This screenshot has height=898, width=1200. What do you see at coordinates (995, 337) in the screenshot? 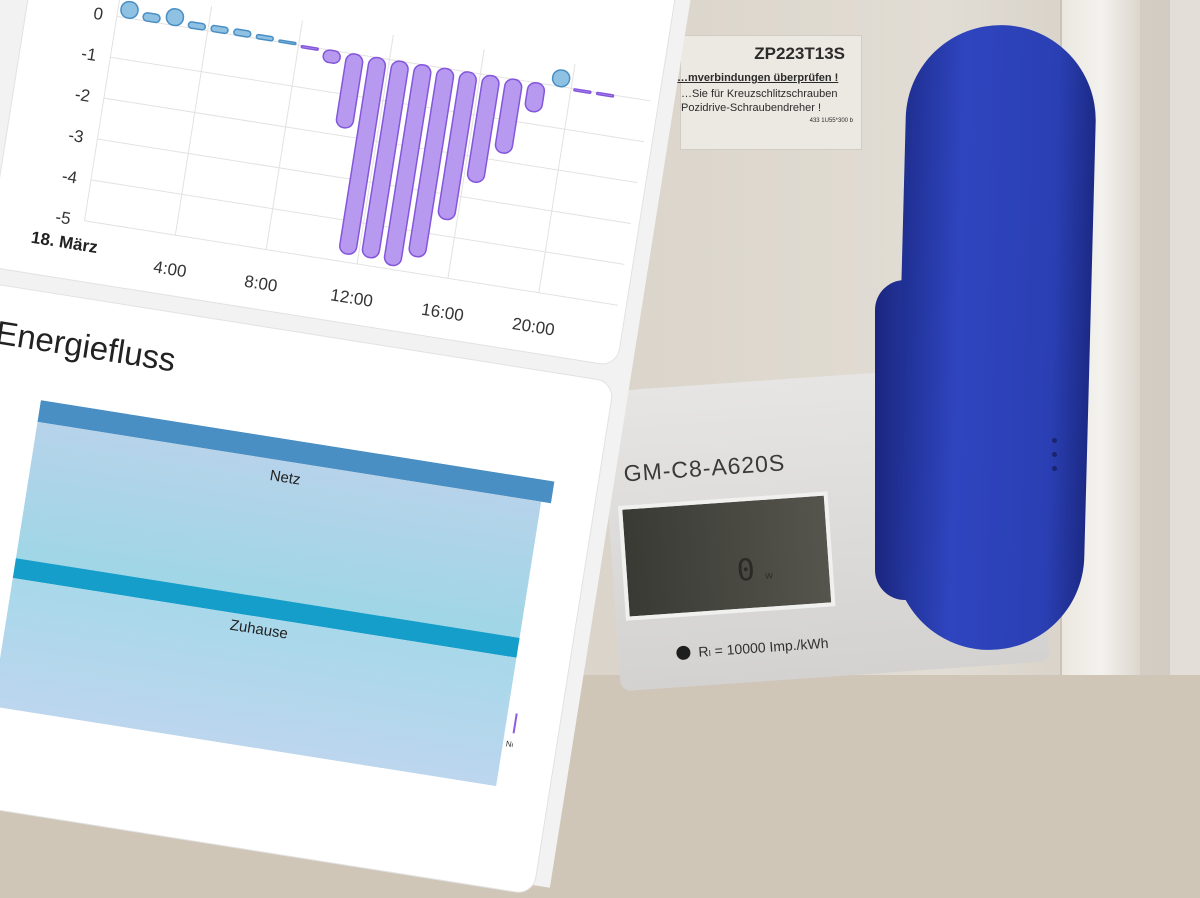
I see `ir-reader-device` at bounding box center [995, 337].